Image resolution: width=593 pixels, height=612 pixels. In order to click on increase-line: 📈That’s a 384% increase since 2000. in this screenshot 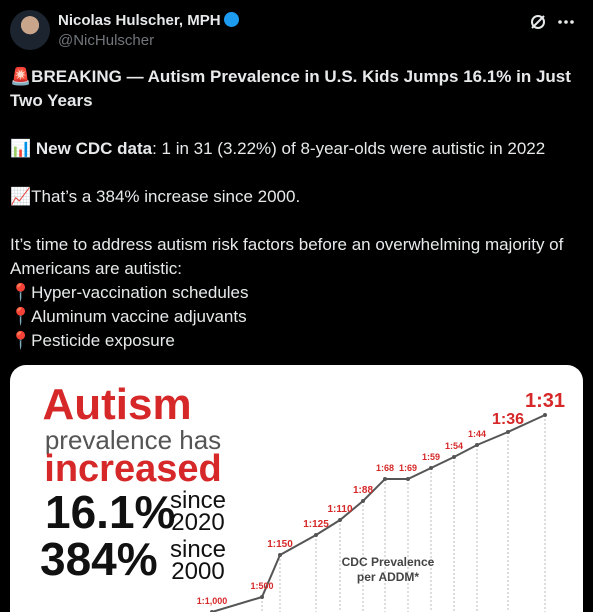, I will do `click(292, 197)`.